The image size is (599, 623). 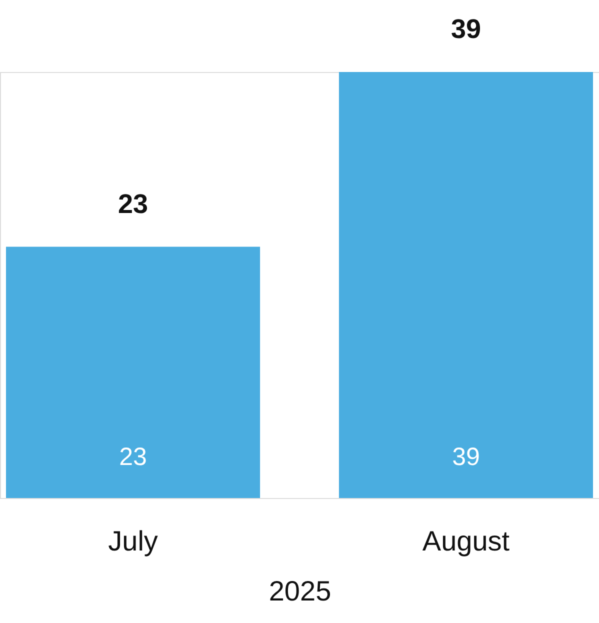 I want to click on x-axis-title: 2025, so click(x=300, y=591).